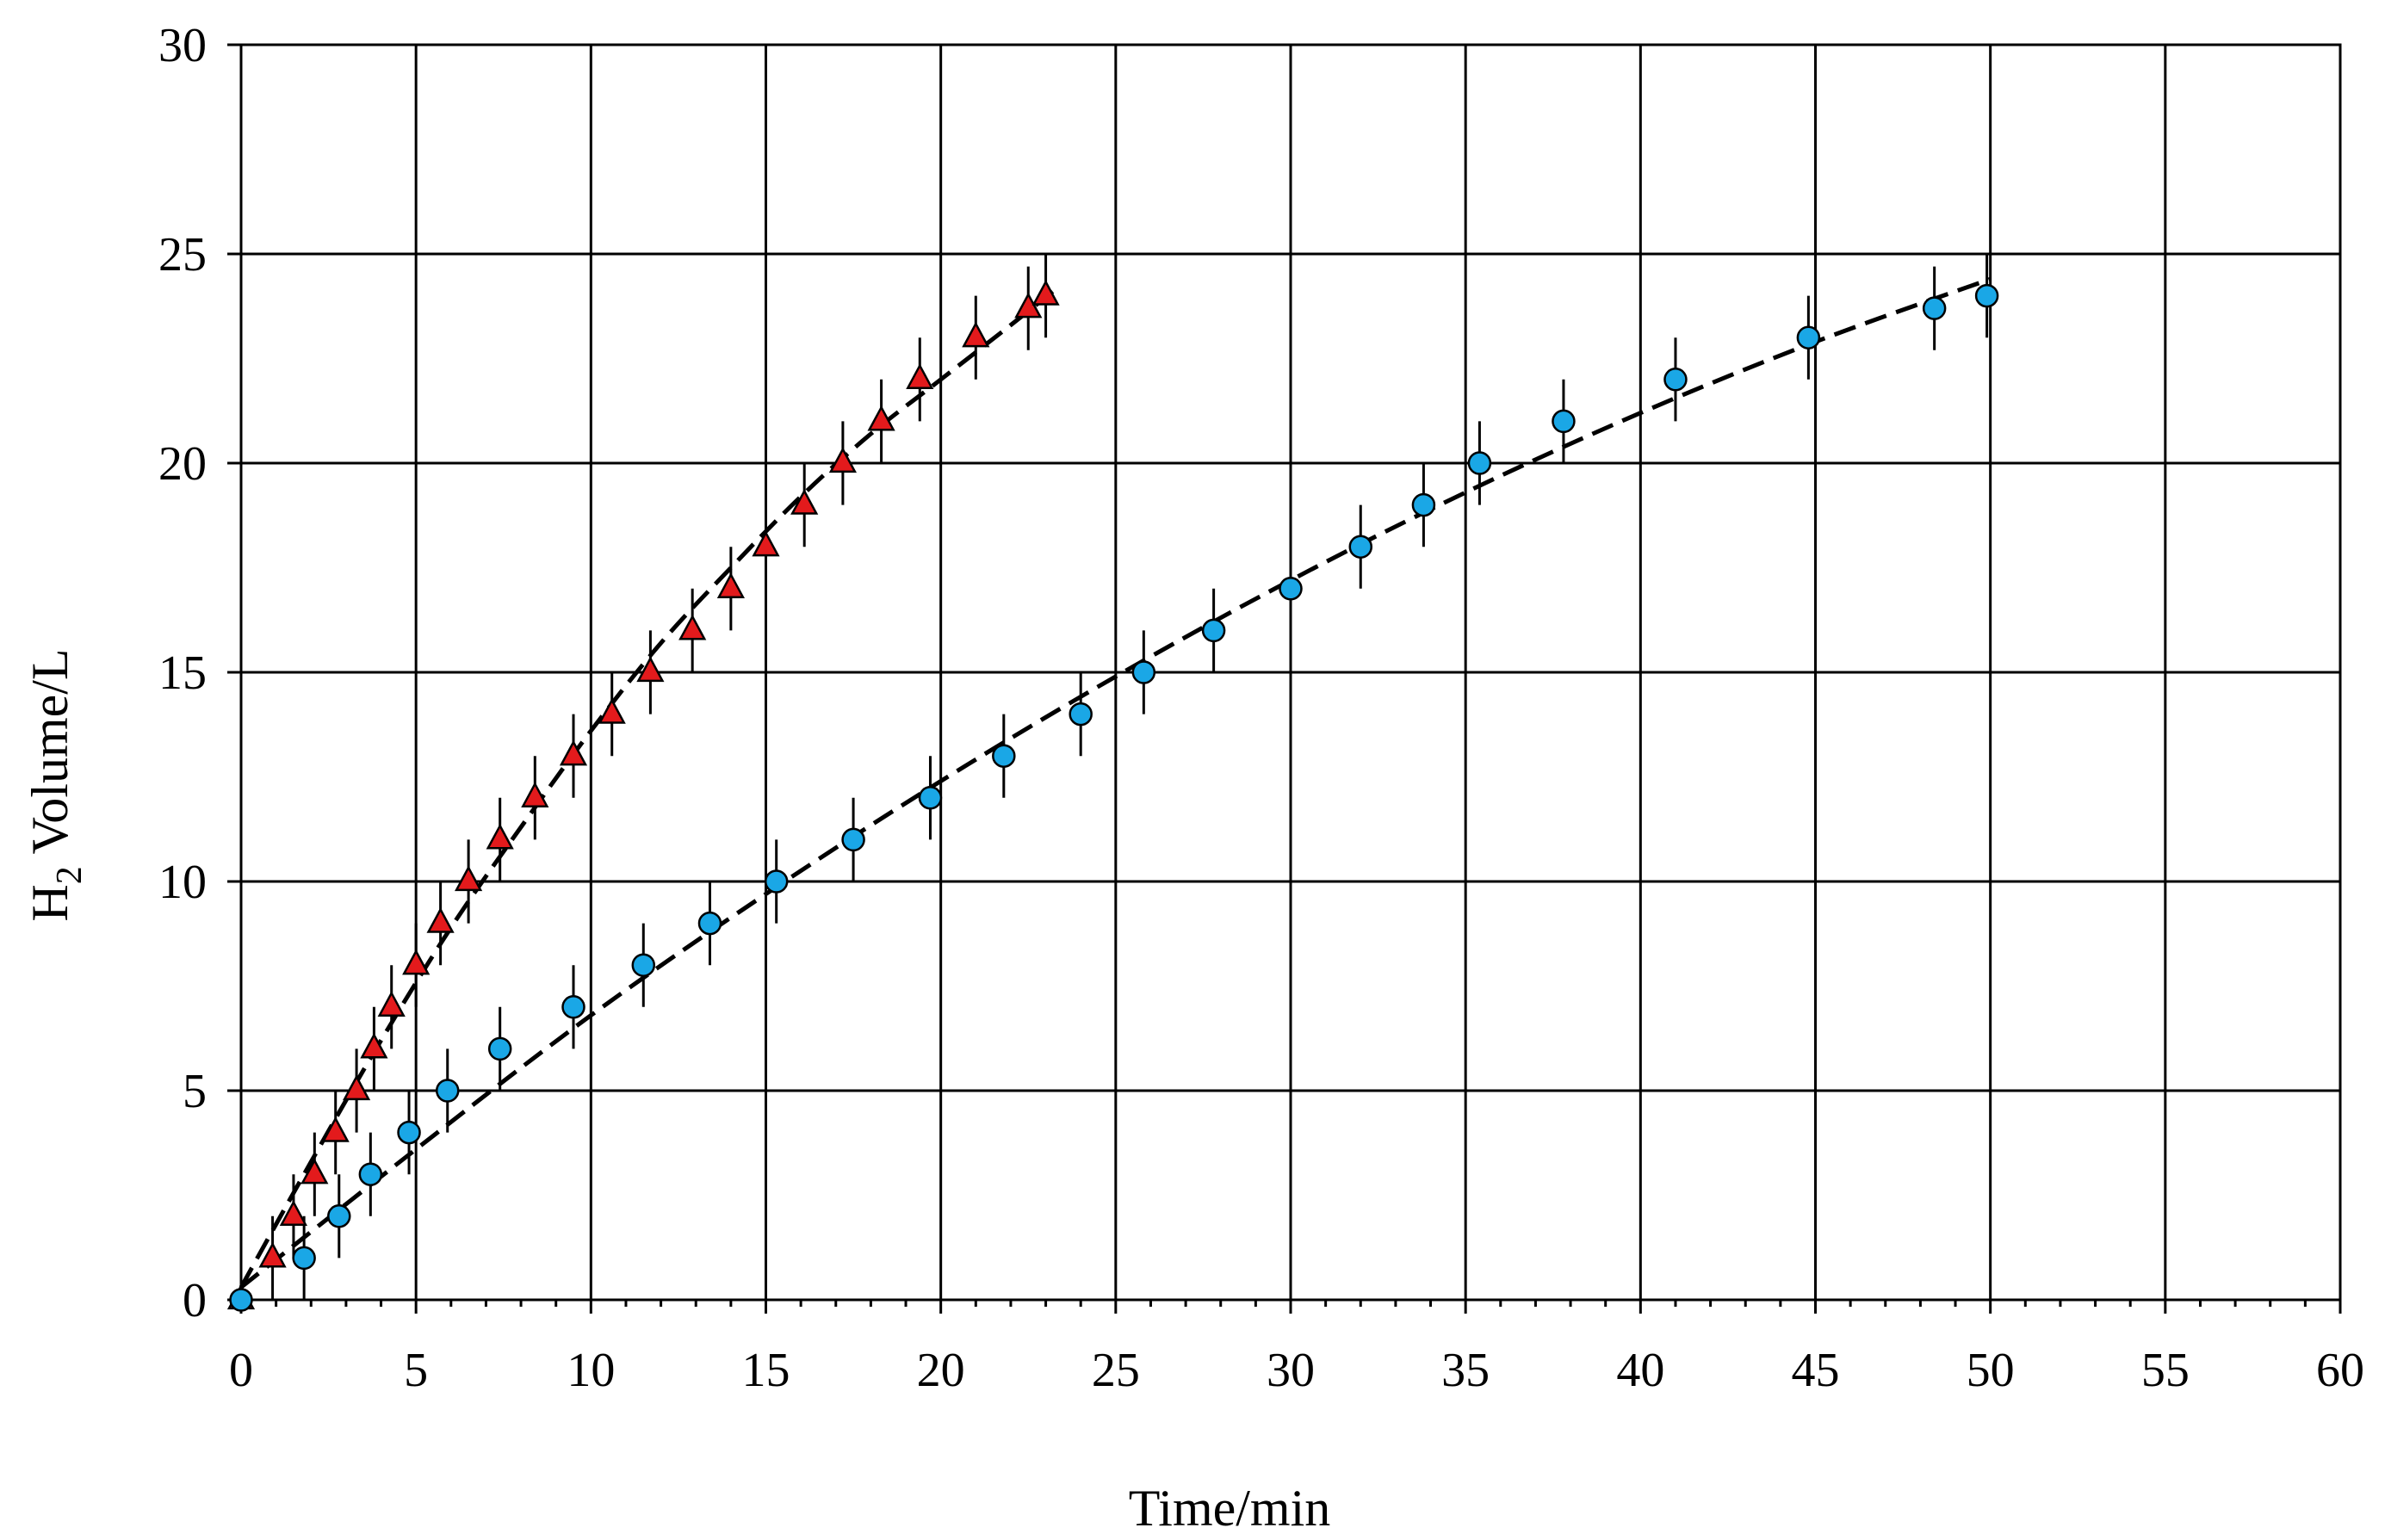  I want to click on y-tick-label: 20, so click(182, 464).